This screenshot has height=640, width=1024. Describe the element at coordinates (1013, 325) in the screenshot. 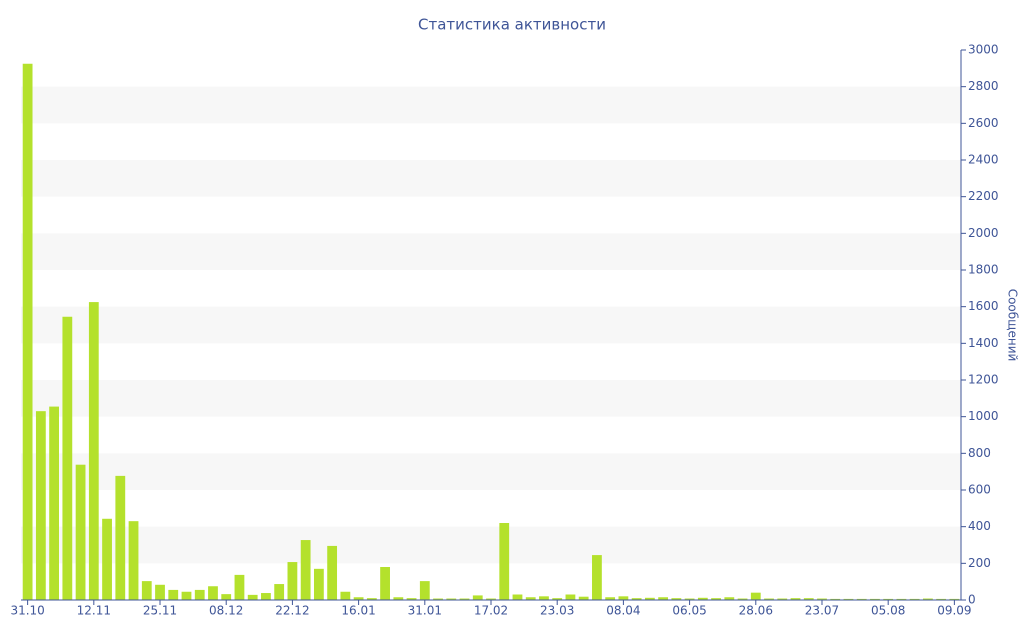

I see `y-axis-label: Сообщений` at that location.